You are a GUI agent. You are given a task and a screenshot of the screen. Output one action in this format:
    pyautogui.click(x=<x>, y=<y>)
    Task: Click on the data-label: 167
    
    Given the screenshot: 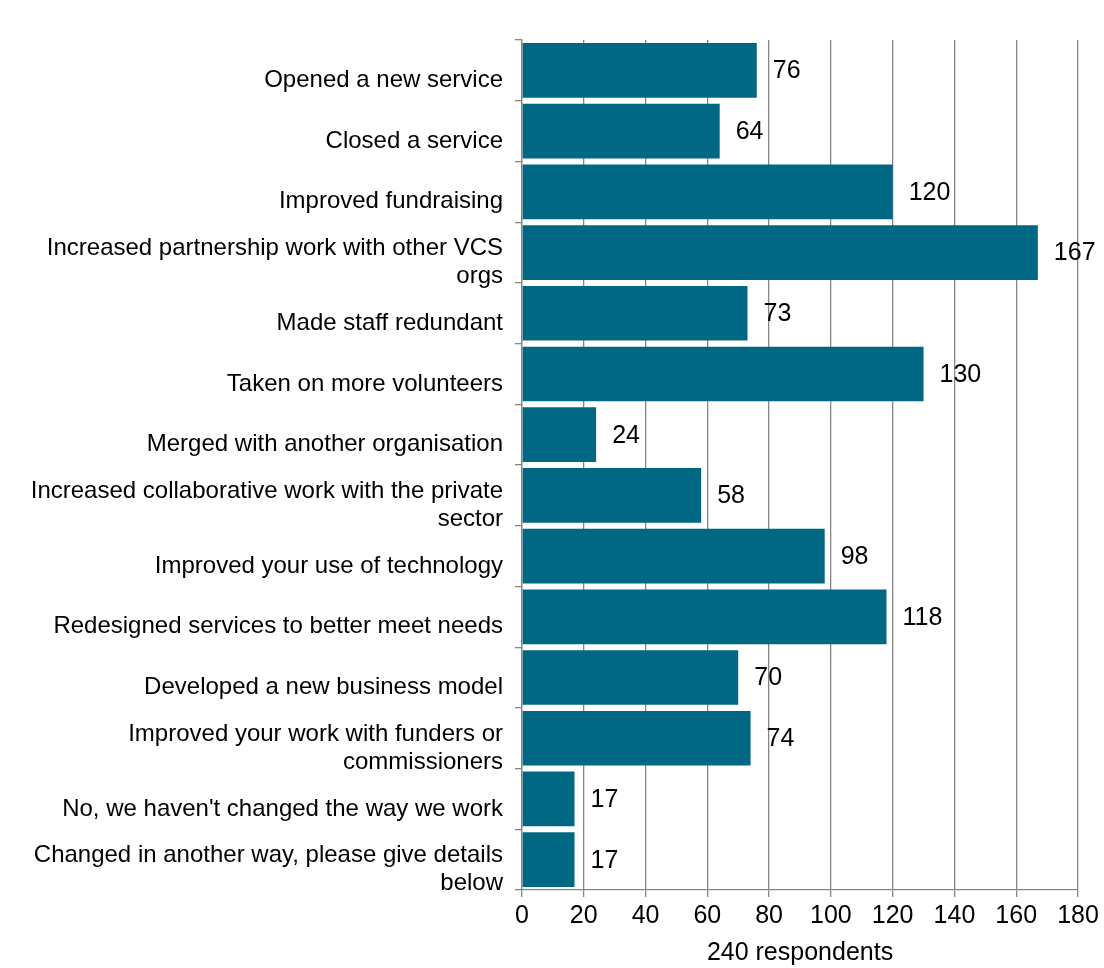 What is the action you would take?
    pyautogui.click(x=1074, y=251)
    